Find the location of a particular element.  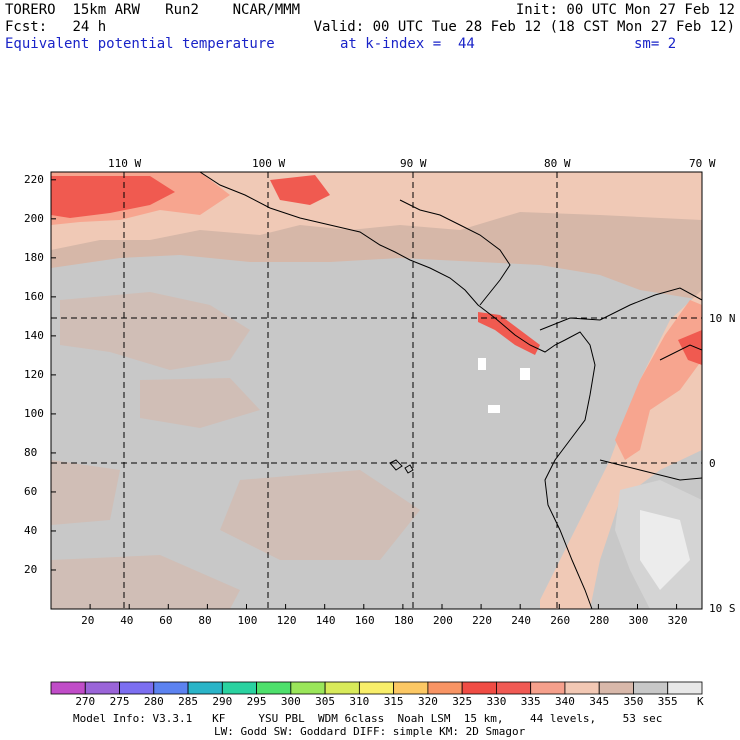

colorbar-label: 335 is located at coordinates (530, 701).